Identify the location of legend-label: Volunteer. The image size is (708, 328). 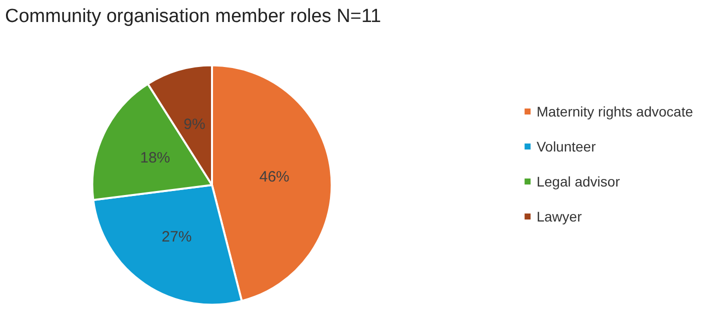
(566, 146).